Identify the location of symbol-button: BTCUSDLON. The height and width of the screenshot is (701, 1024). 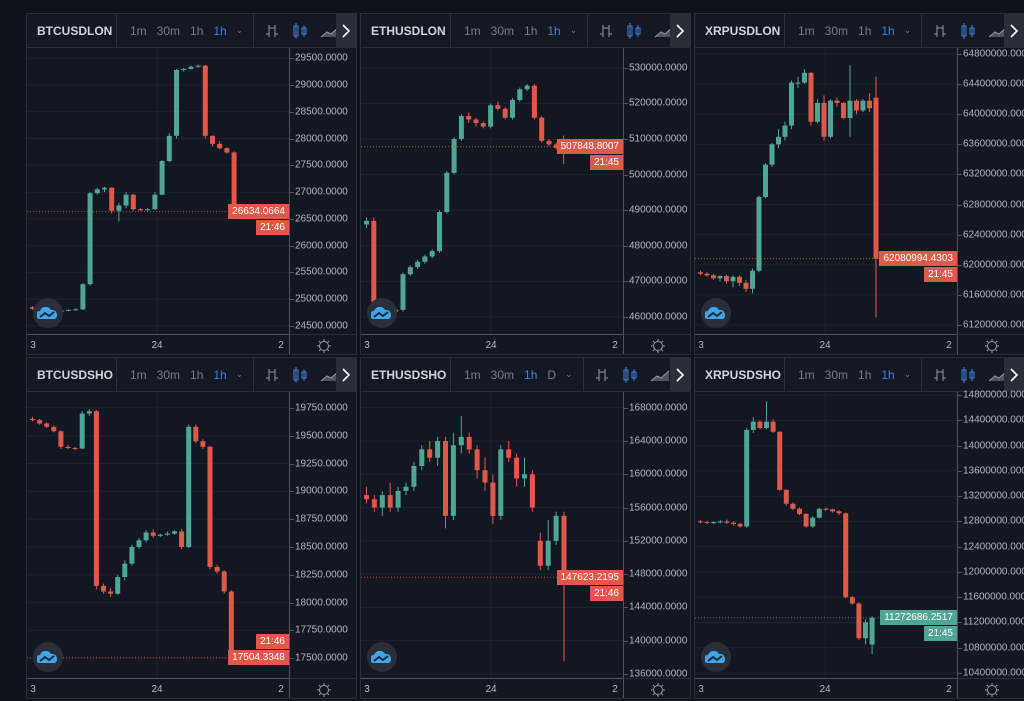
(72, 30).